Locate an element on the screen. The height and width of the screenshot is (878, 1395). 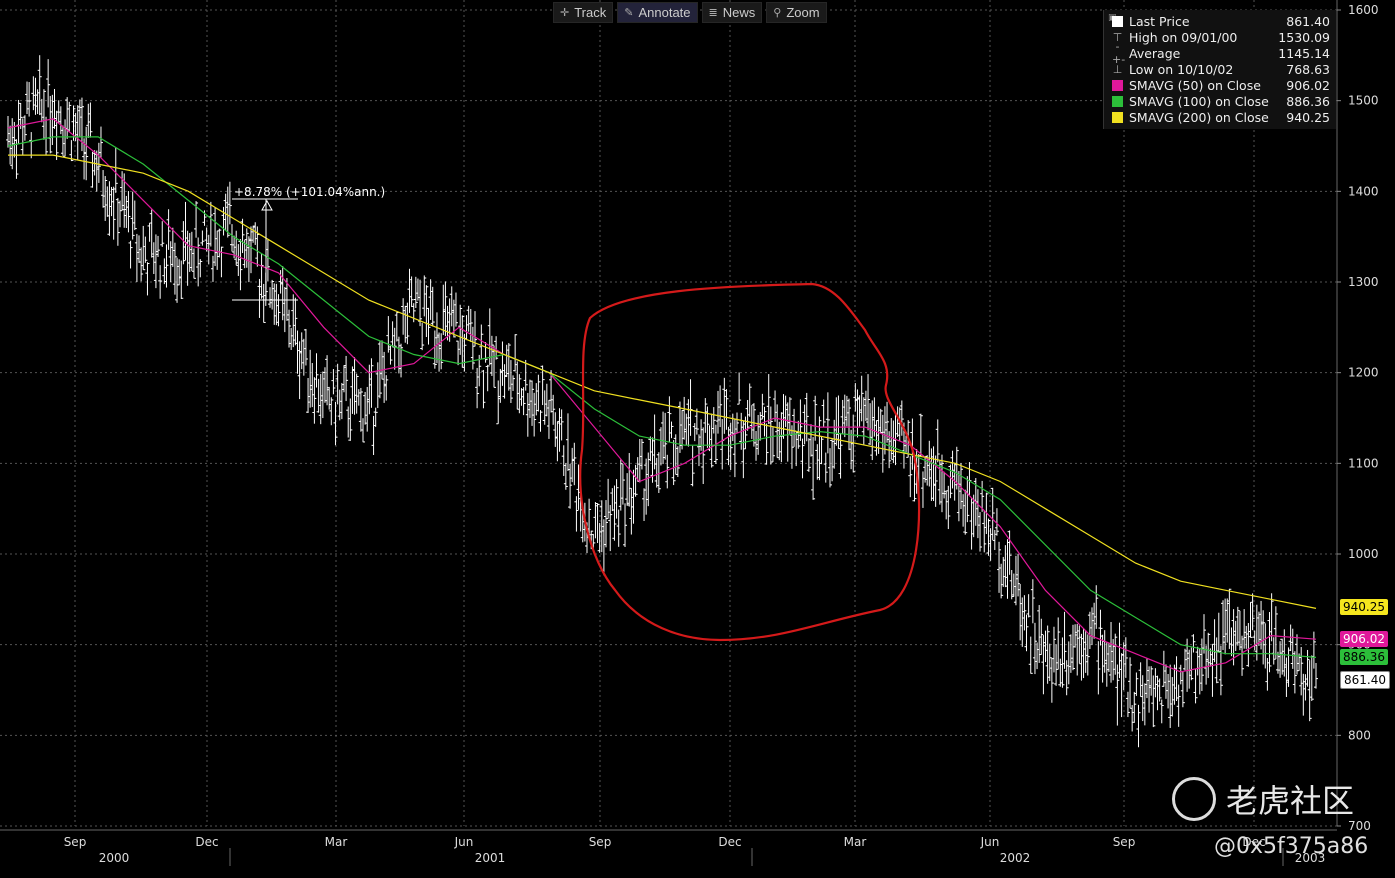
legend-row-high: ⊤ High on 09/01/00 1530.09 is located at coordinates (1221, 37).